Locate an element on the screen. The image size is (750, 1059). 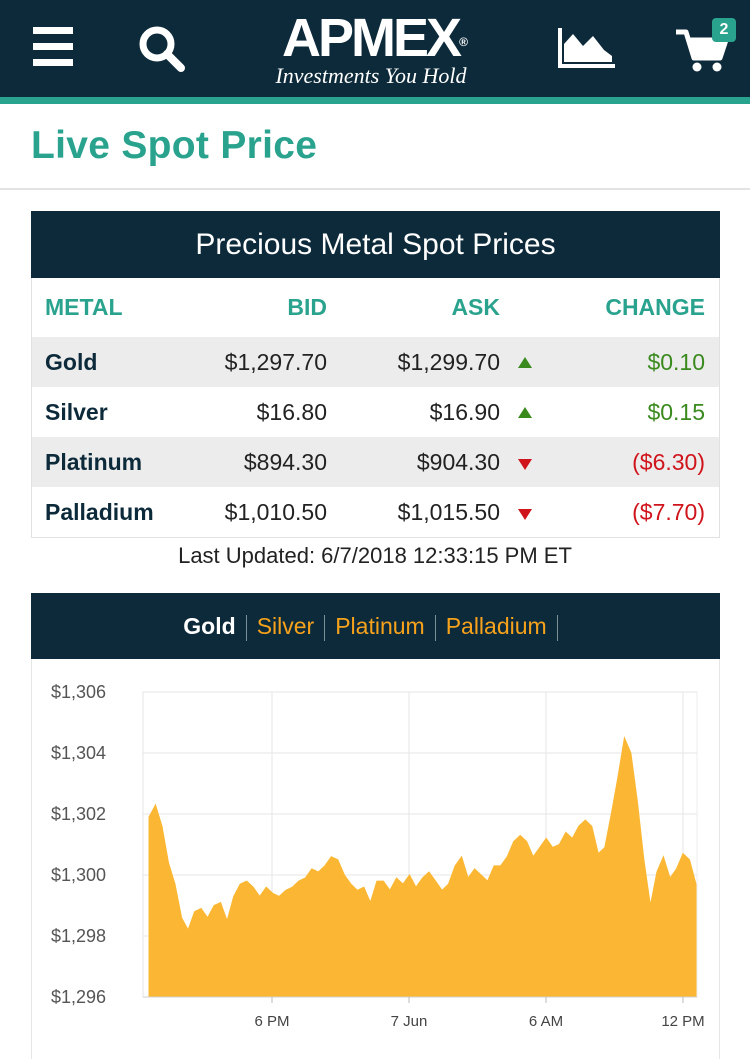
logo-tagline: Investments You Hold is located at coordinates (371, 75).